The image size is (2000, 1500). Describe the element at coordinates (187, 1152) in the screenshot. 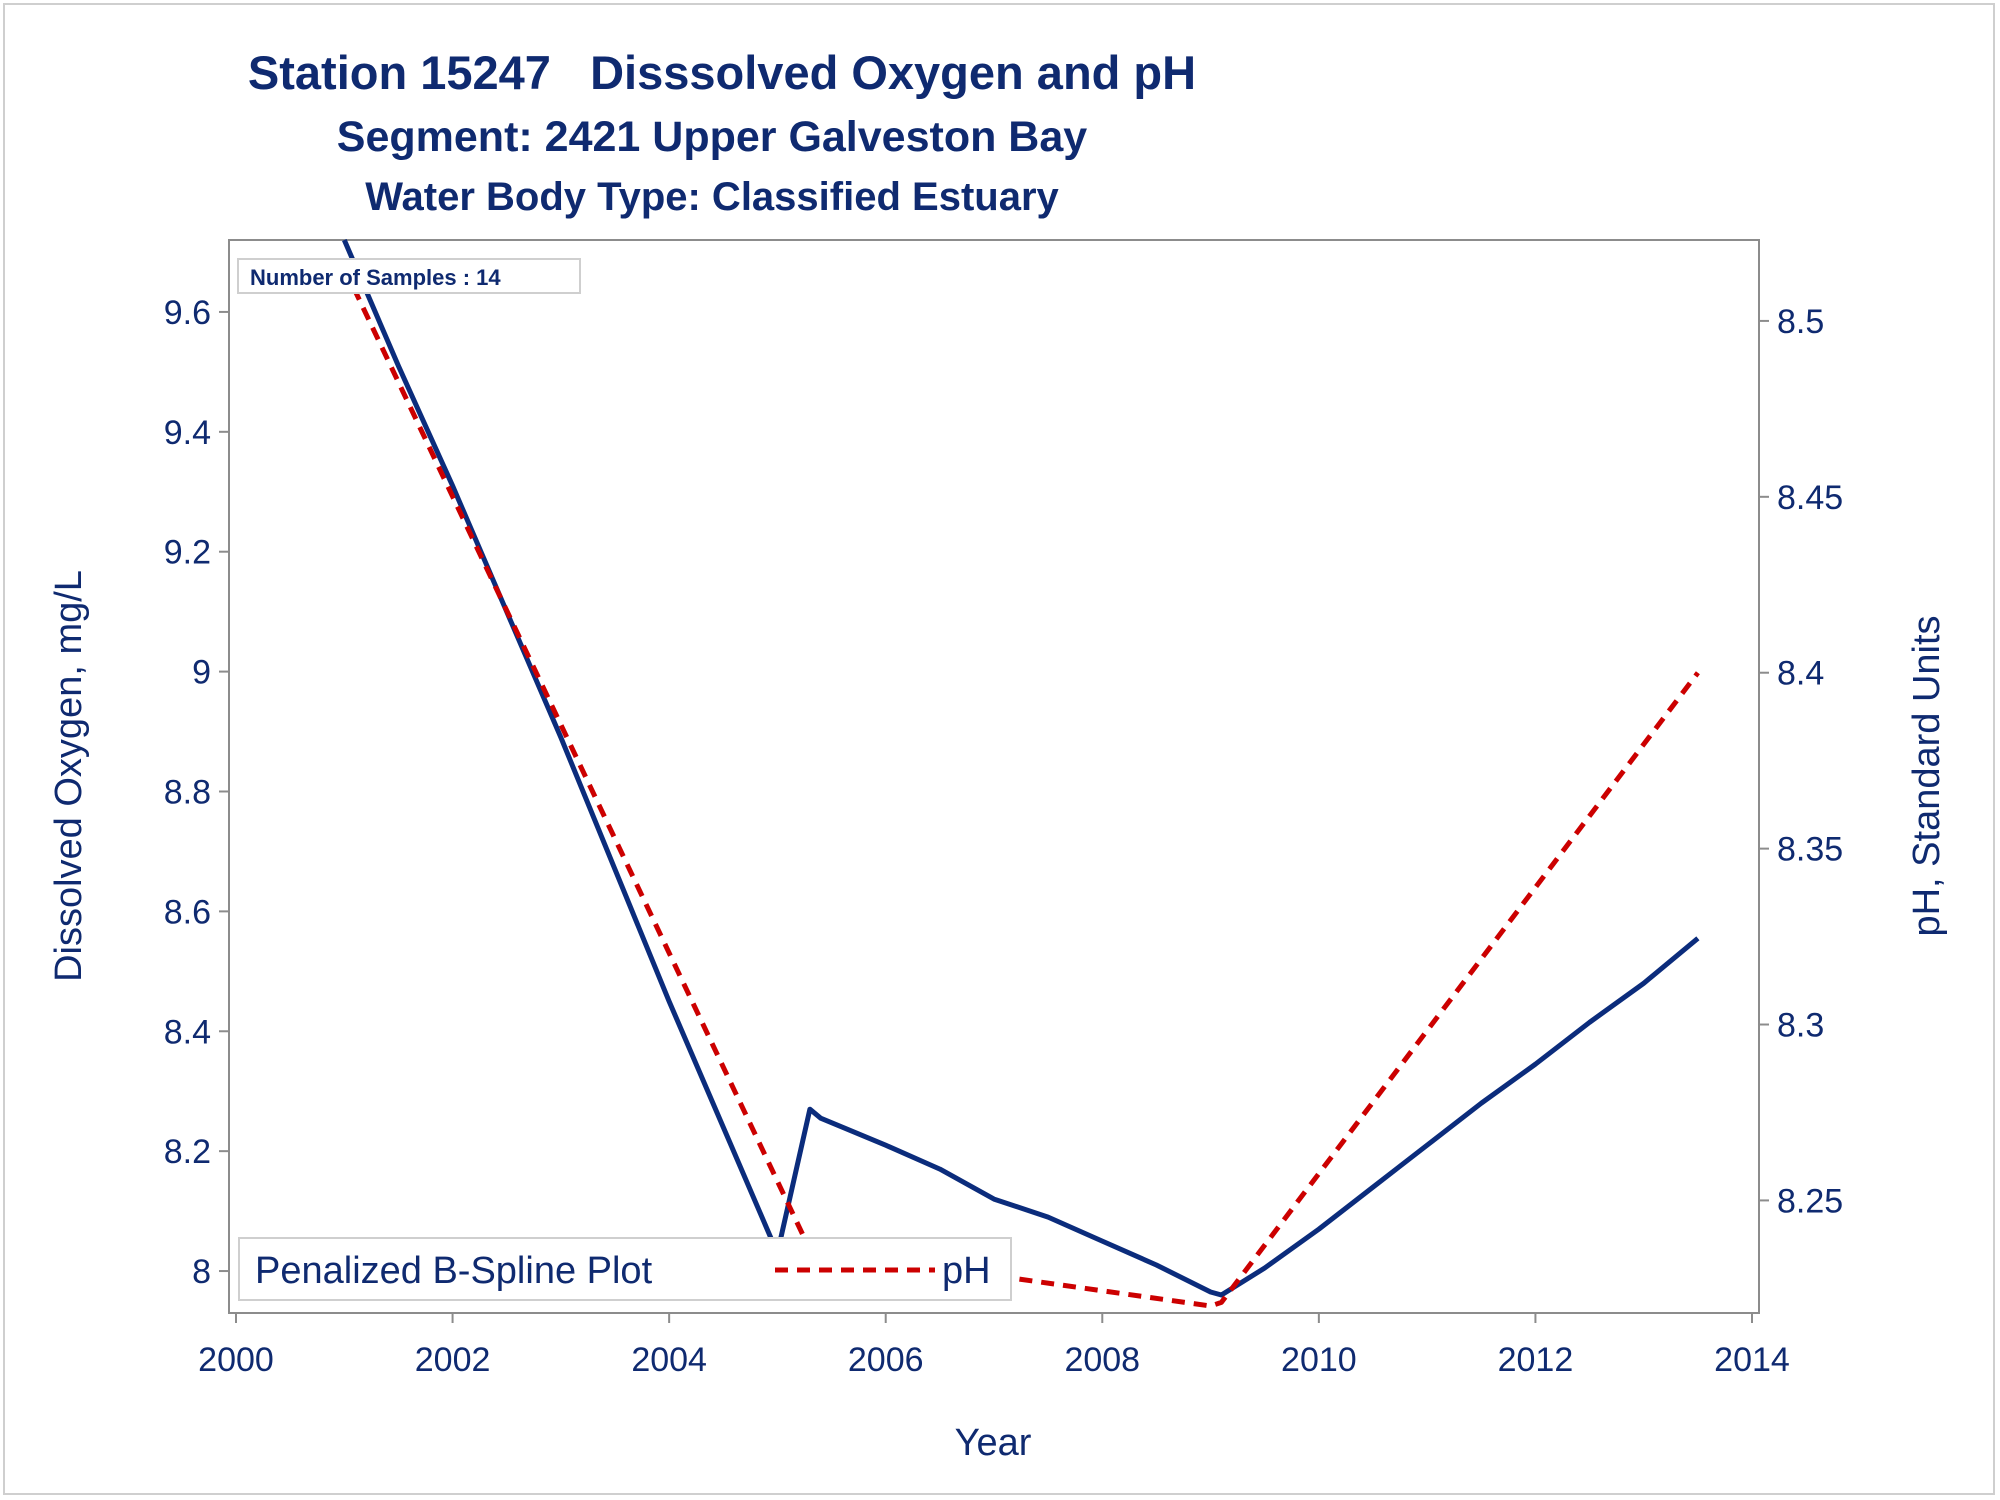

I see `y-left-tick-label: 8.2` at that location.